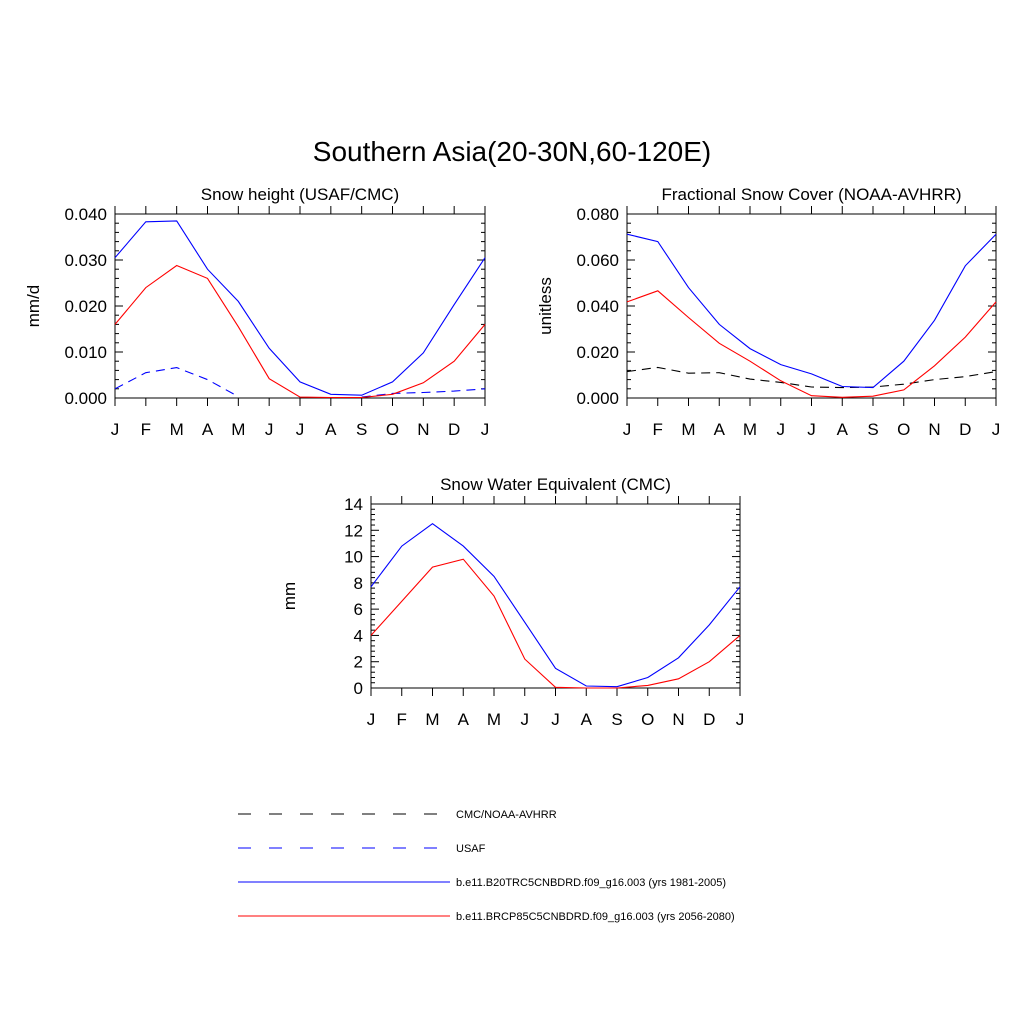 The height and width of the screenshot is (1024, 1024). I want to click on y-axis-label: mm/d, so click(33, 306).